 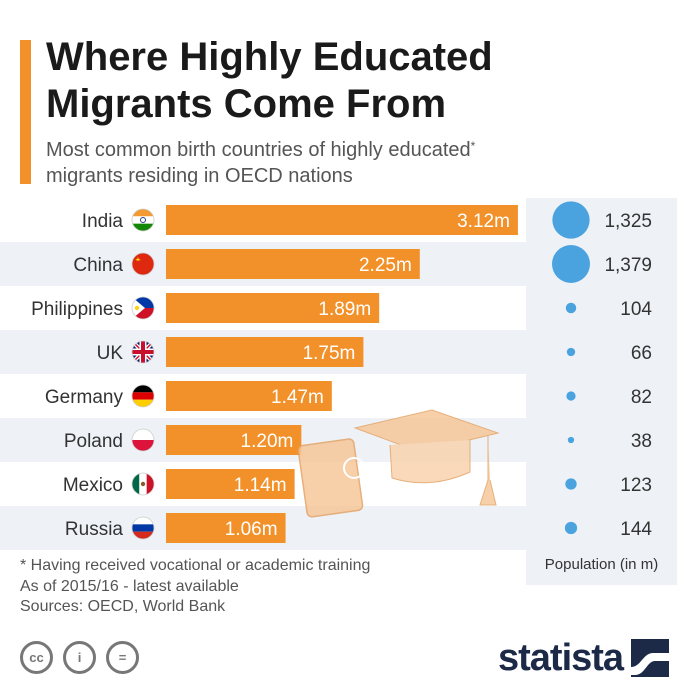 I want to click on chart-row: China 2.25m 1,379, so click(x=362, y=264).